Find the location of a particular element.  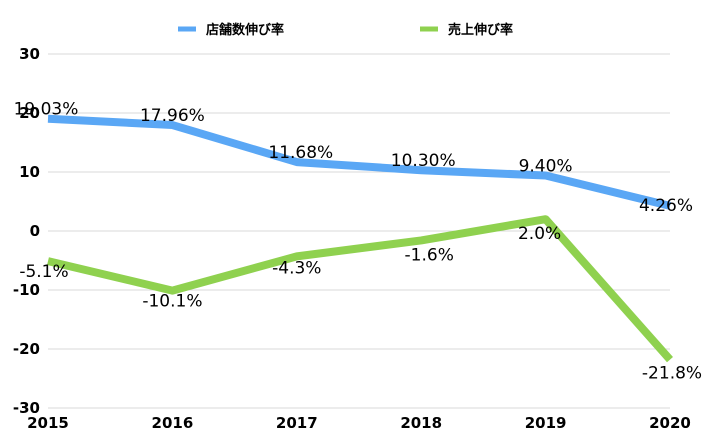

y-tick-label: 10 is located at coordinates (29, 172).